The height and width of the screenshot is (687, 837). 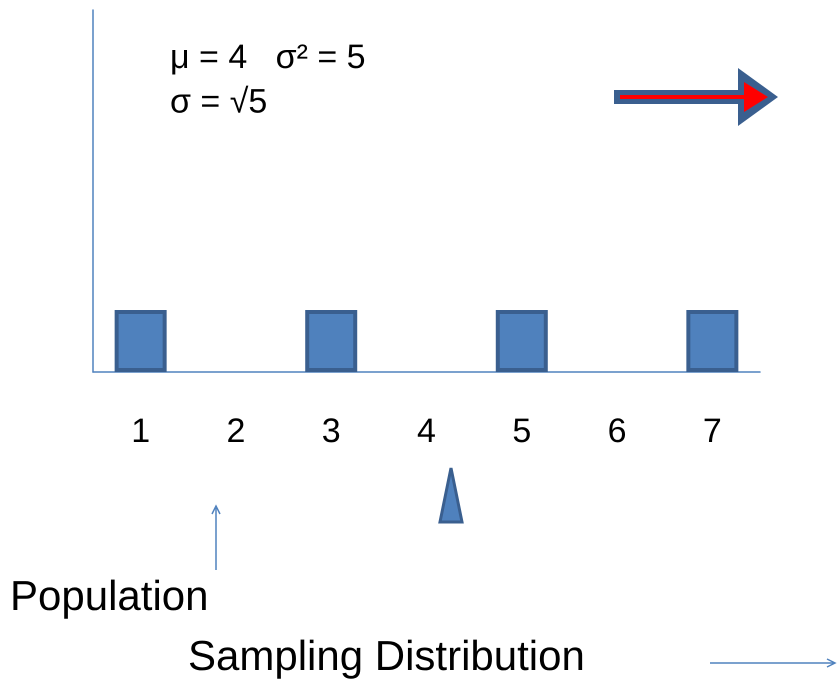 What do you see at coordinates (712, 431) in the screenshot?
I see `x-tick-label: 7` at bounding box center [712, 431].